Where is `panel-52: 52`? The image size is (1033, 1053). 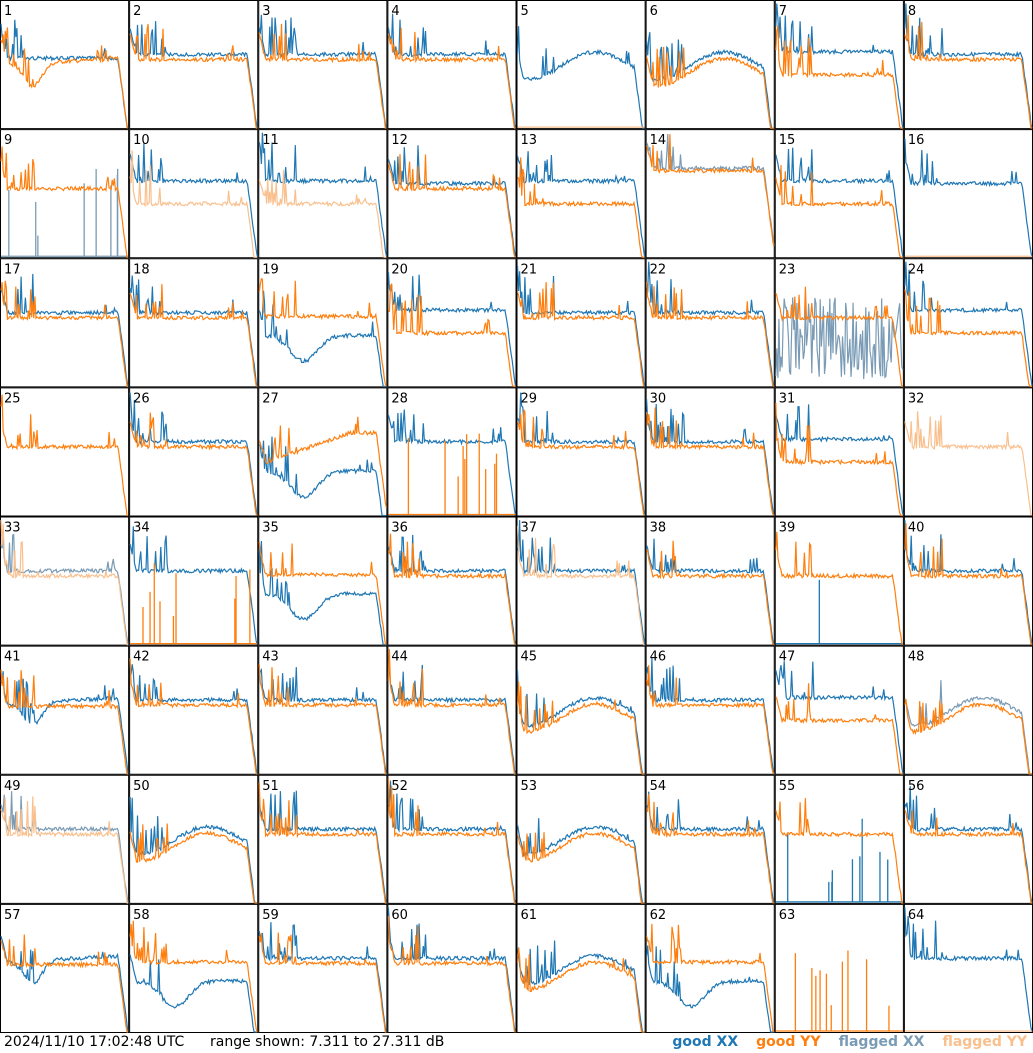
panel-52: 52 is located at coordinates (452, 839).